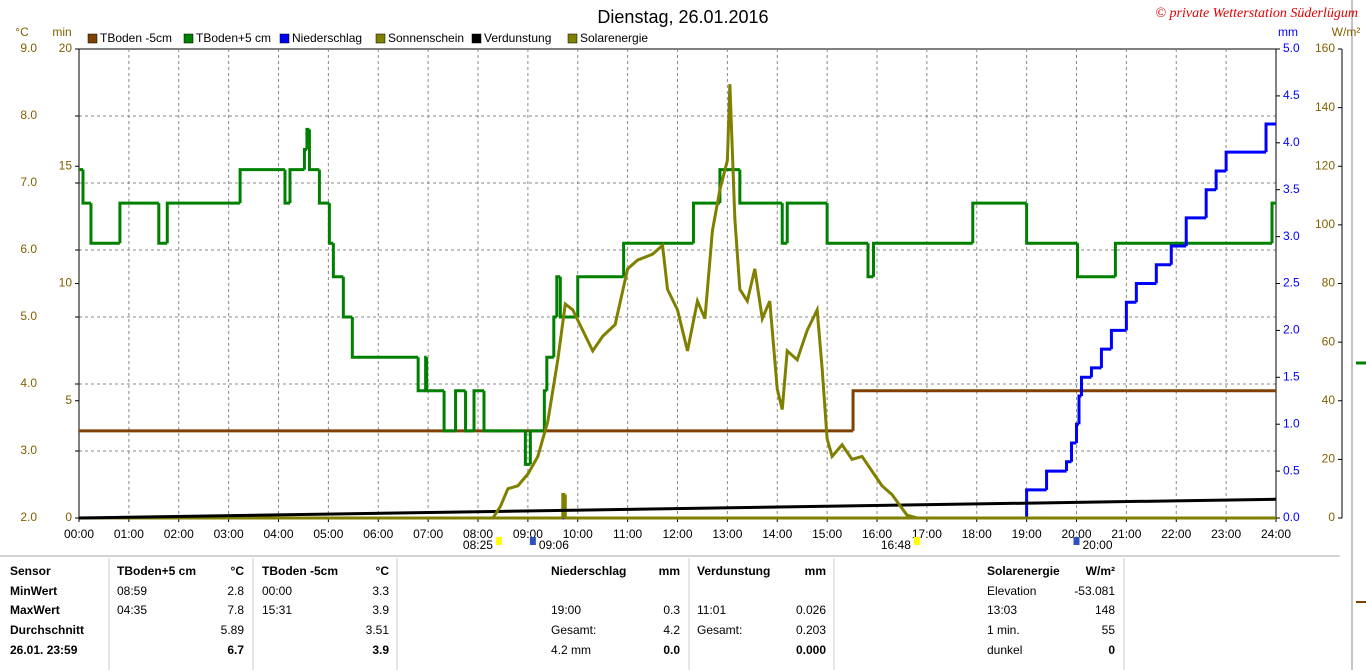  What do you see at coordinates (378, 630) in the screenshot?
I see `table-cell: 3.51` at bounding box center [378, 630].